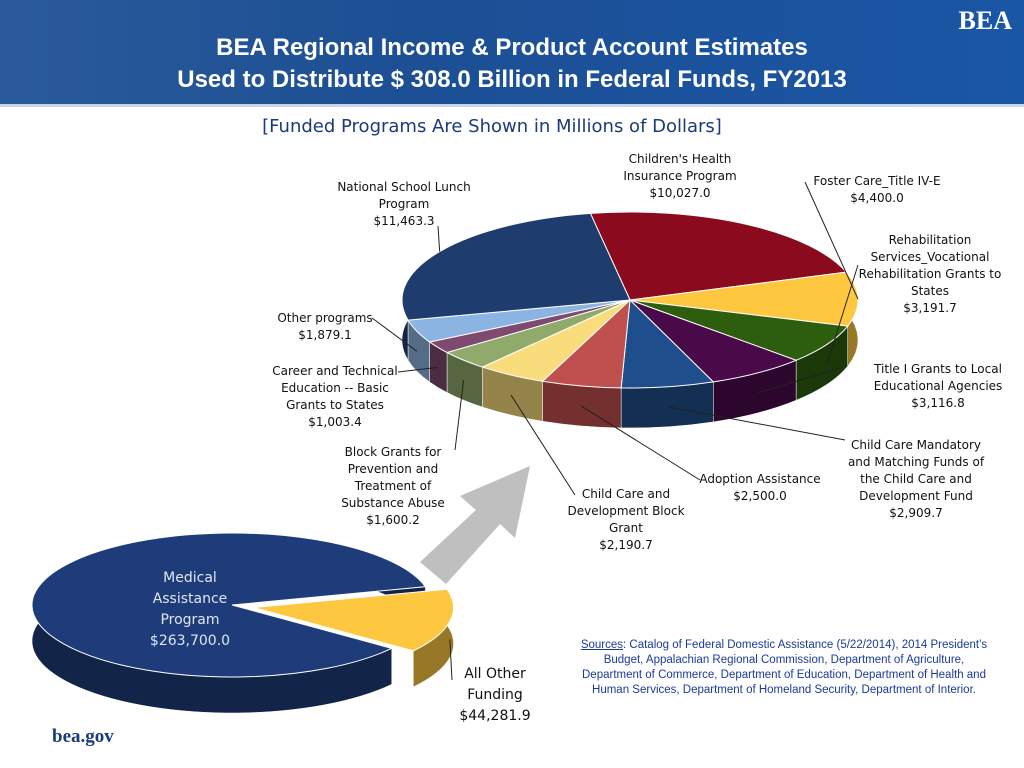 The width and height of the screenshot is (1024, 768). What do you see at coordinates (760, 479) in the screenshot?
I see `category-name: Adoption Assistance` at bounding box center [760, 479].